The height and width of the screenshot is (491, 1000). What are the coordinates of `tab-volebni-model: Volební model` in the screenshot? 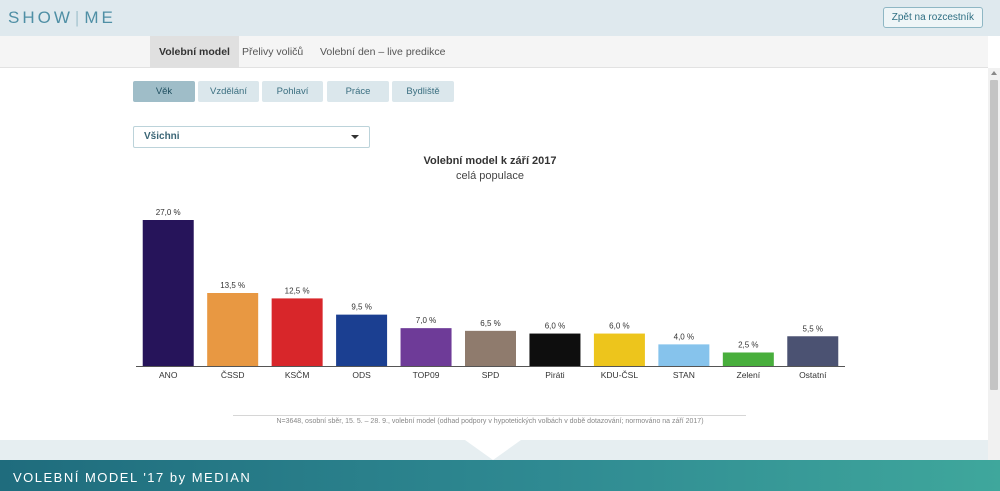 It's located at (194, 52).